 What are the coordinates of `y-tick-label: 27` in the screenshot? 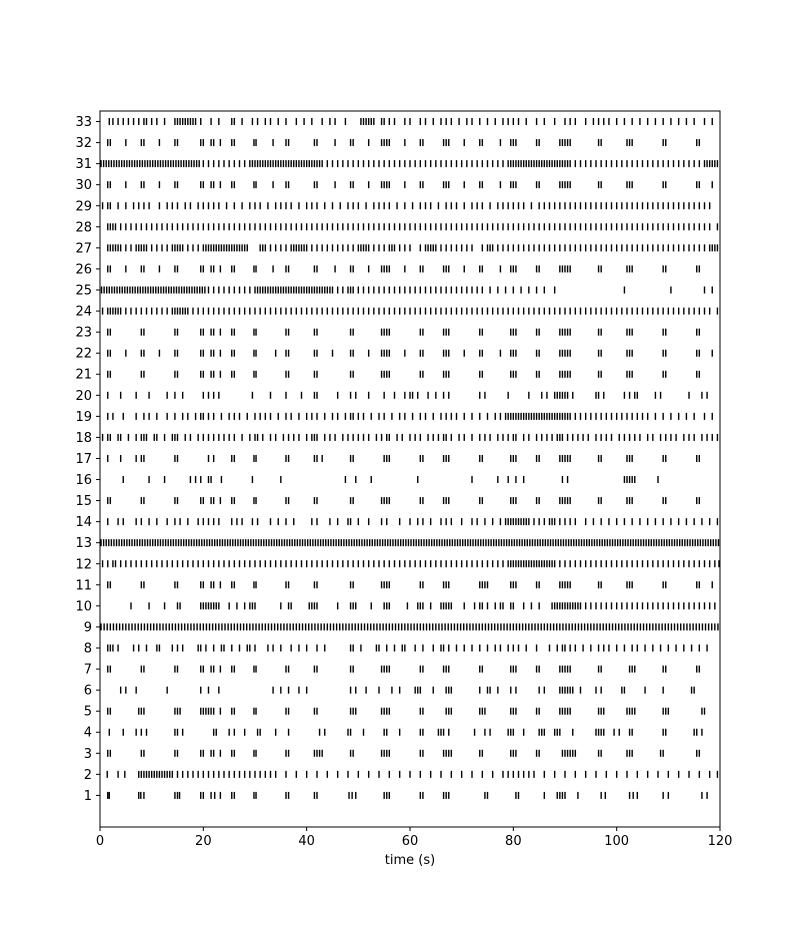 It's located at (83, 248).